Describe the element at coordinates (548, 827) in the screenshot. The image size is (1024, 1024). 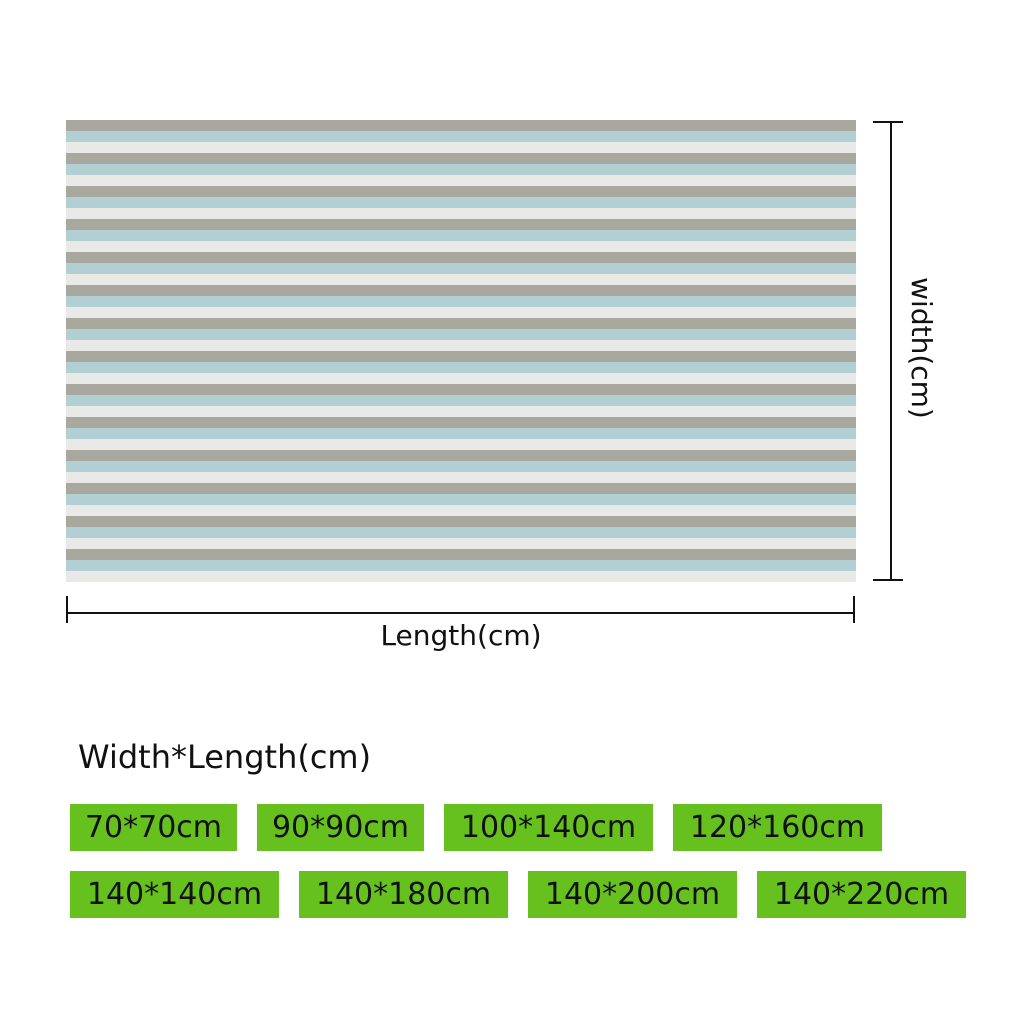
I see `size-option: 100*140cm` at that location.